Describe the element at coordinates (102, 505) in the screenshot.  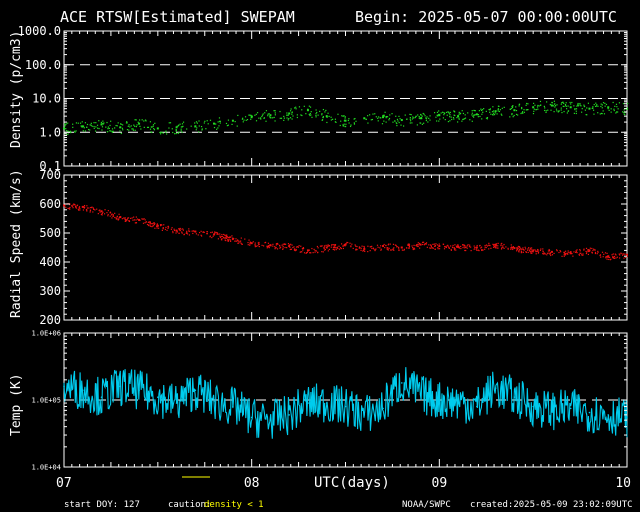
I see `start-doy: start DOY: 127` at that location.